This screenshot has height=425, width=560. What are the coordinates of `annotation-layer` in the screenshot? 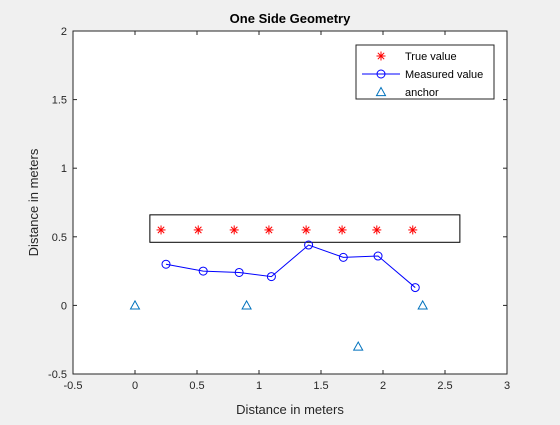 It's located at (305, 228).